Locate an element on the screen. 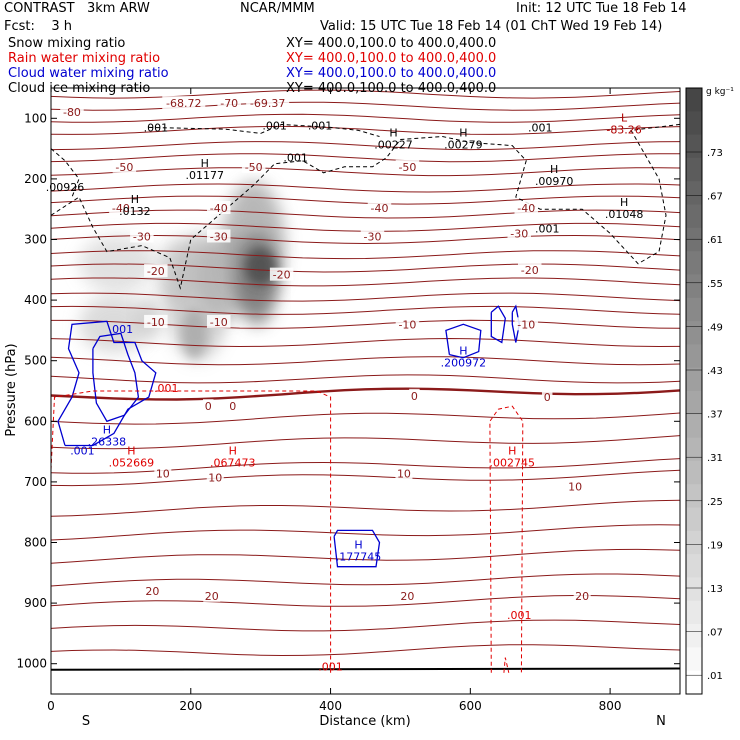 This screenshot has height=740, width=740. isotherm-label: -70 is located at coordinates (229, 103).